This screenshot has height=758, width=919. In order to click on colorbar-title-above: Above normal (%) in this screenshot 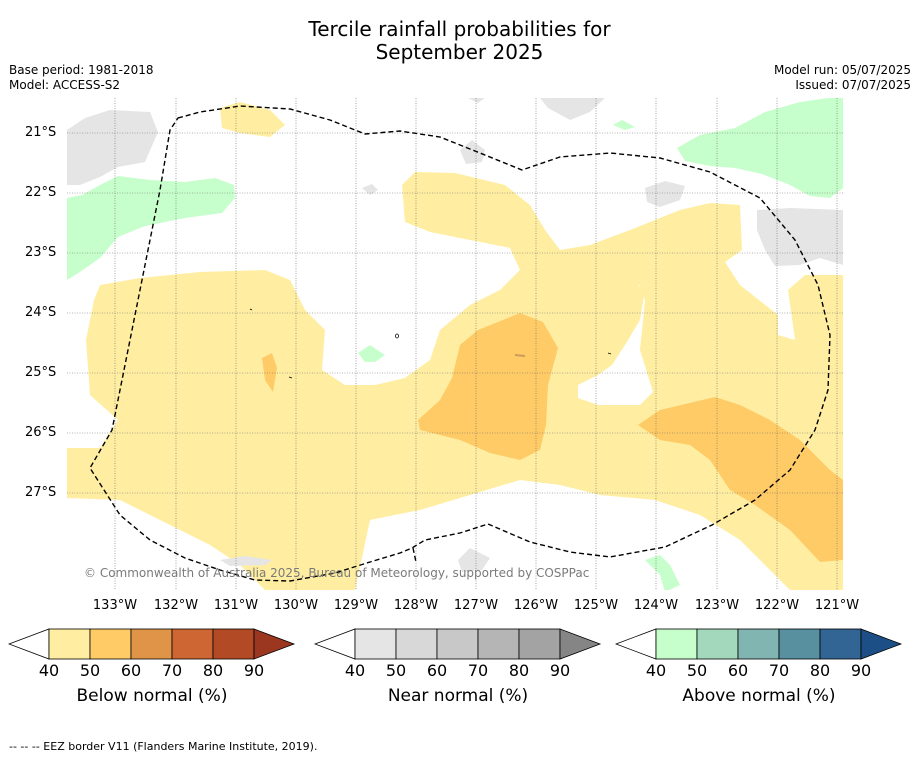, I will do `click(759, 696)`.